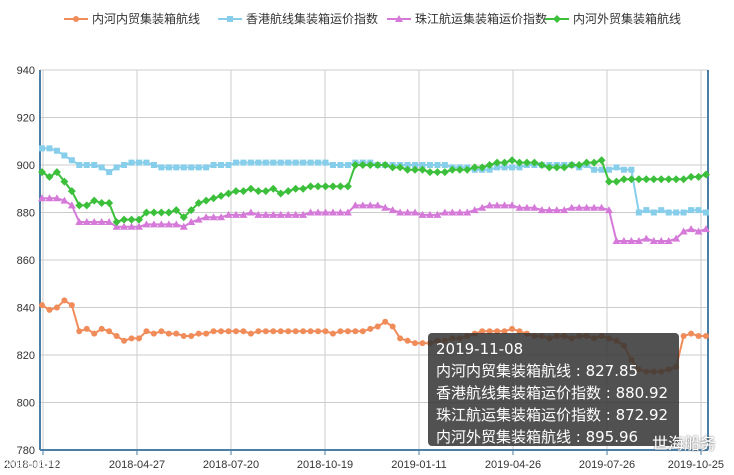 This screenshot has height=475, width=734. I want to click on legend-marker, so click(76, 19).